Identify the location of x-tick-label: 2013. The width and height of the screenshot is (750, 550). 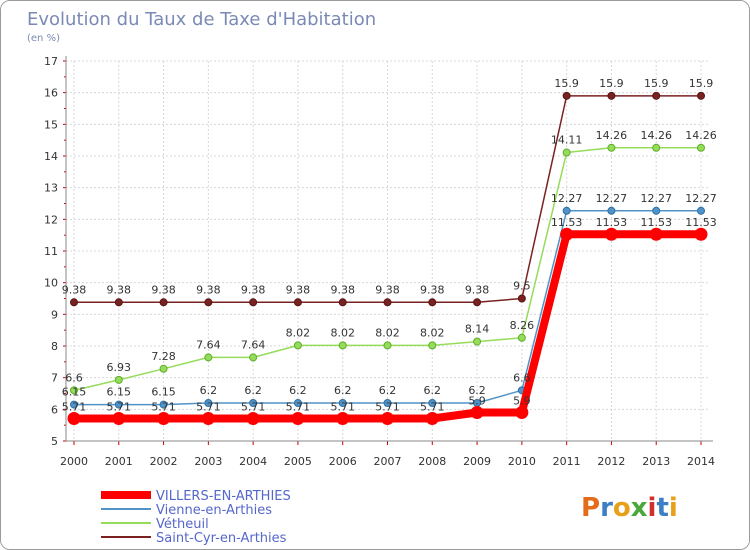
(656, 461).